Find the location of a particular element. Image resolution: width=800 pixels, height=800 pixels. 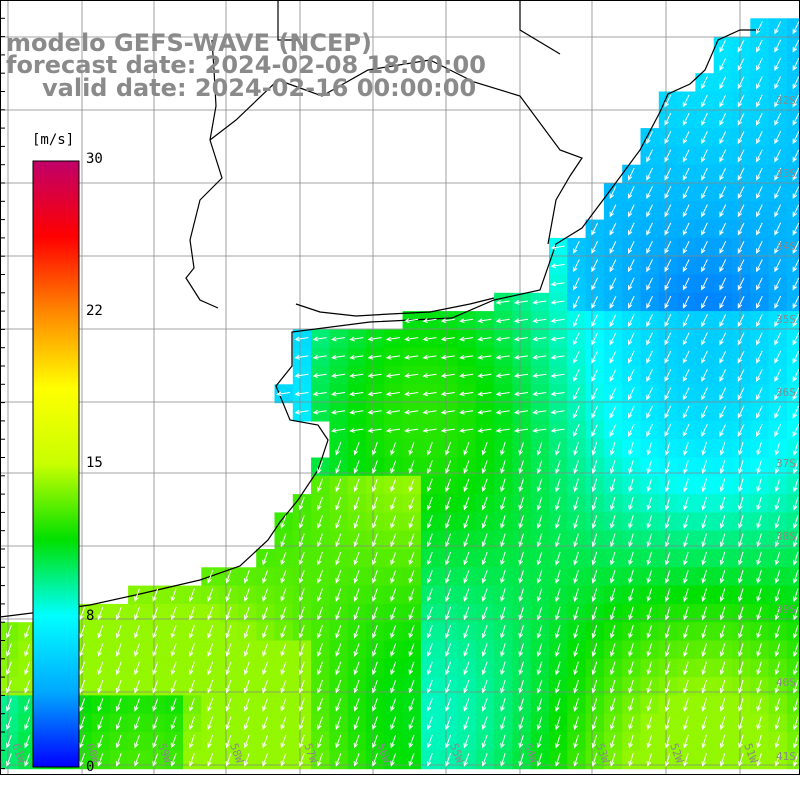

plata-estuary-north-shore is located at coordinates (395, 307).